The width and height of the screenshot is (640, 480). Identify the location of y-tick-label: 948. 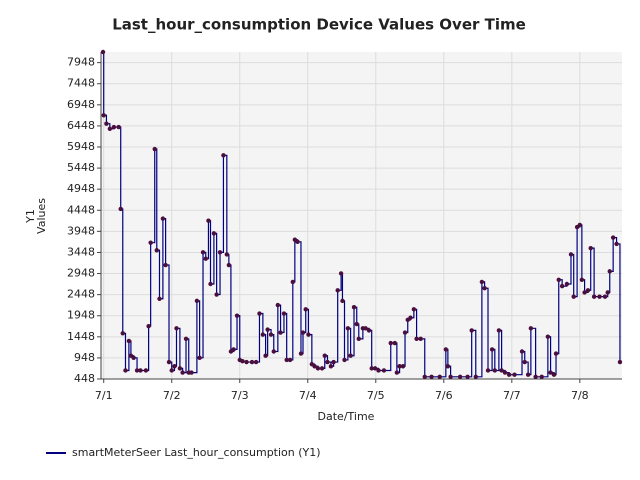
(84, 357).